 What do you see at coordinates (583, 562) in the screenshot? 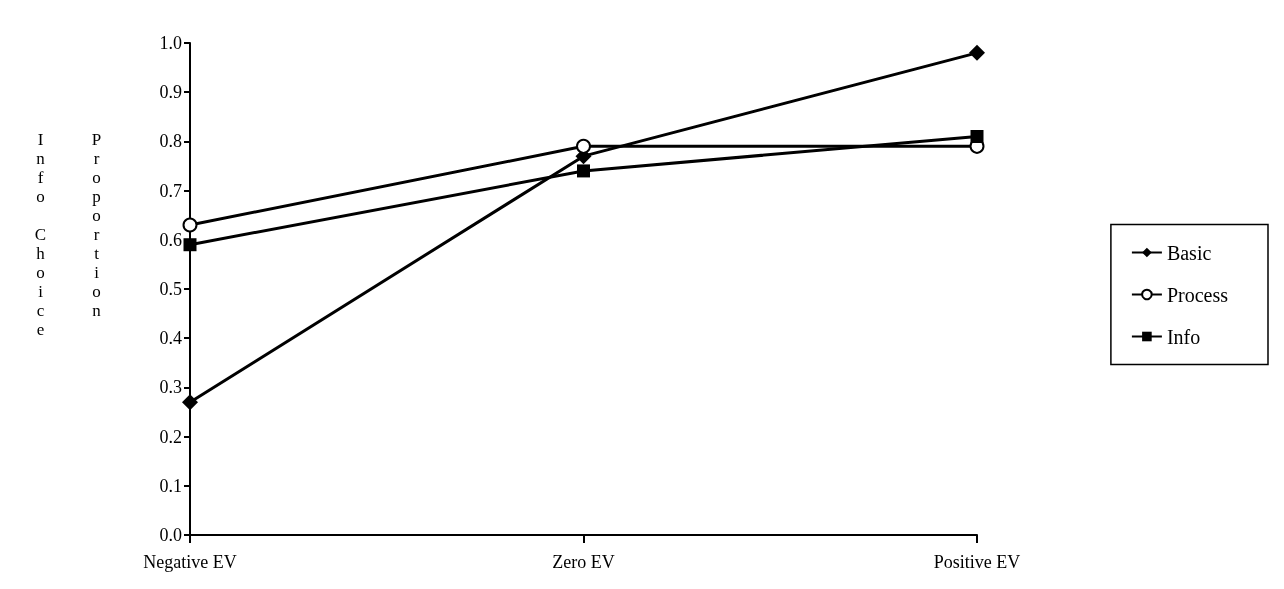
I see `x-tick-label: Zero EV` at bounding box center [583, 562].